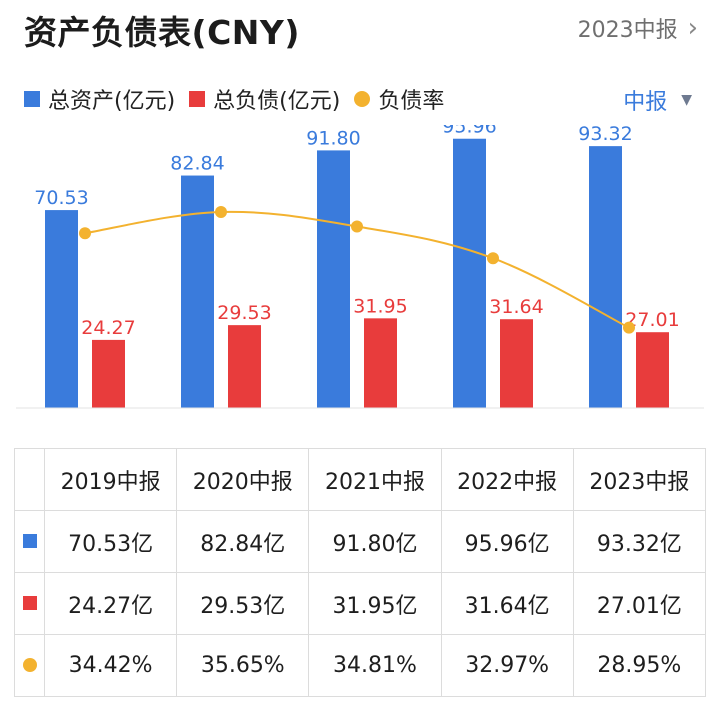 This screenshot has width=720, height=712. Describe the element at coordinates (375, 665) in the screenshot. I see `table-cell: 34.81%` at that location.